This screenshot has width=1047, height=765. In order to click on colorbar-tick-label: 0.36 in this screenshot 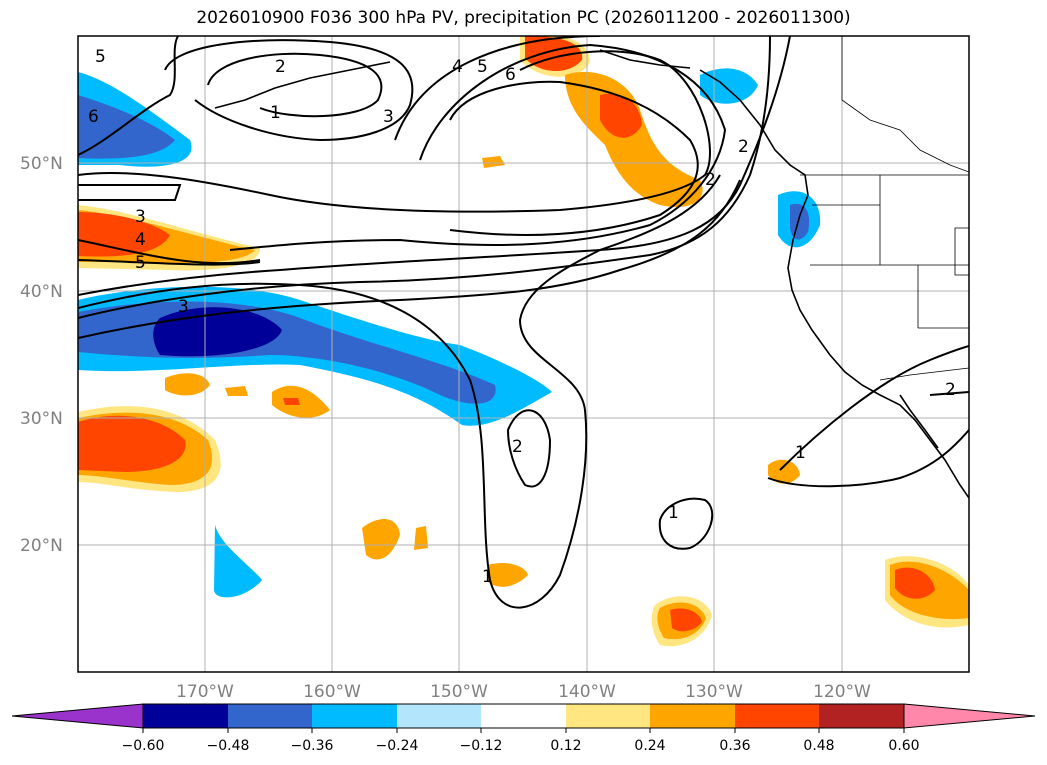, I will do `click(734, 746)`.